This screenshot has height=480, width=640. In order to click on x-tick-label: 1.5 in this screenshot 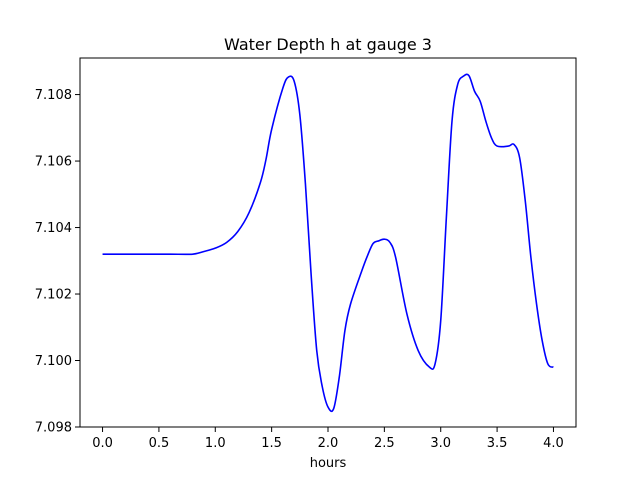, I will do `click(271, 443)`.